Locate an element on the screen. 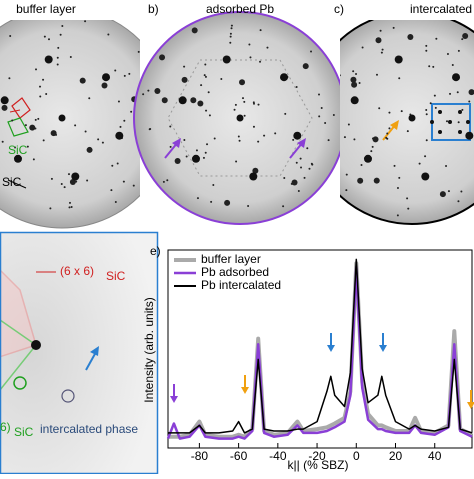 The width and height of the screenshot is (474, 479). panel-letter: c) is located at coordinates (339, 9).